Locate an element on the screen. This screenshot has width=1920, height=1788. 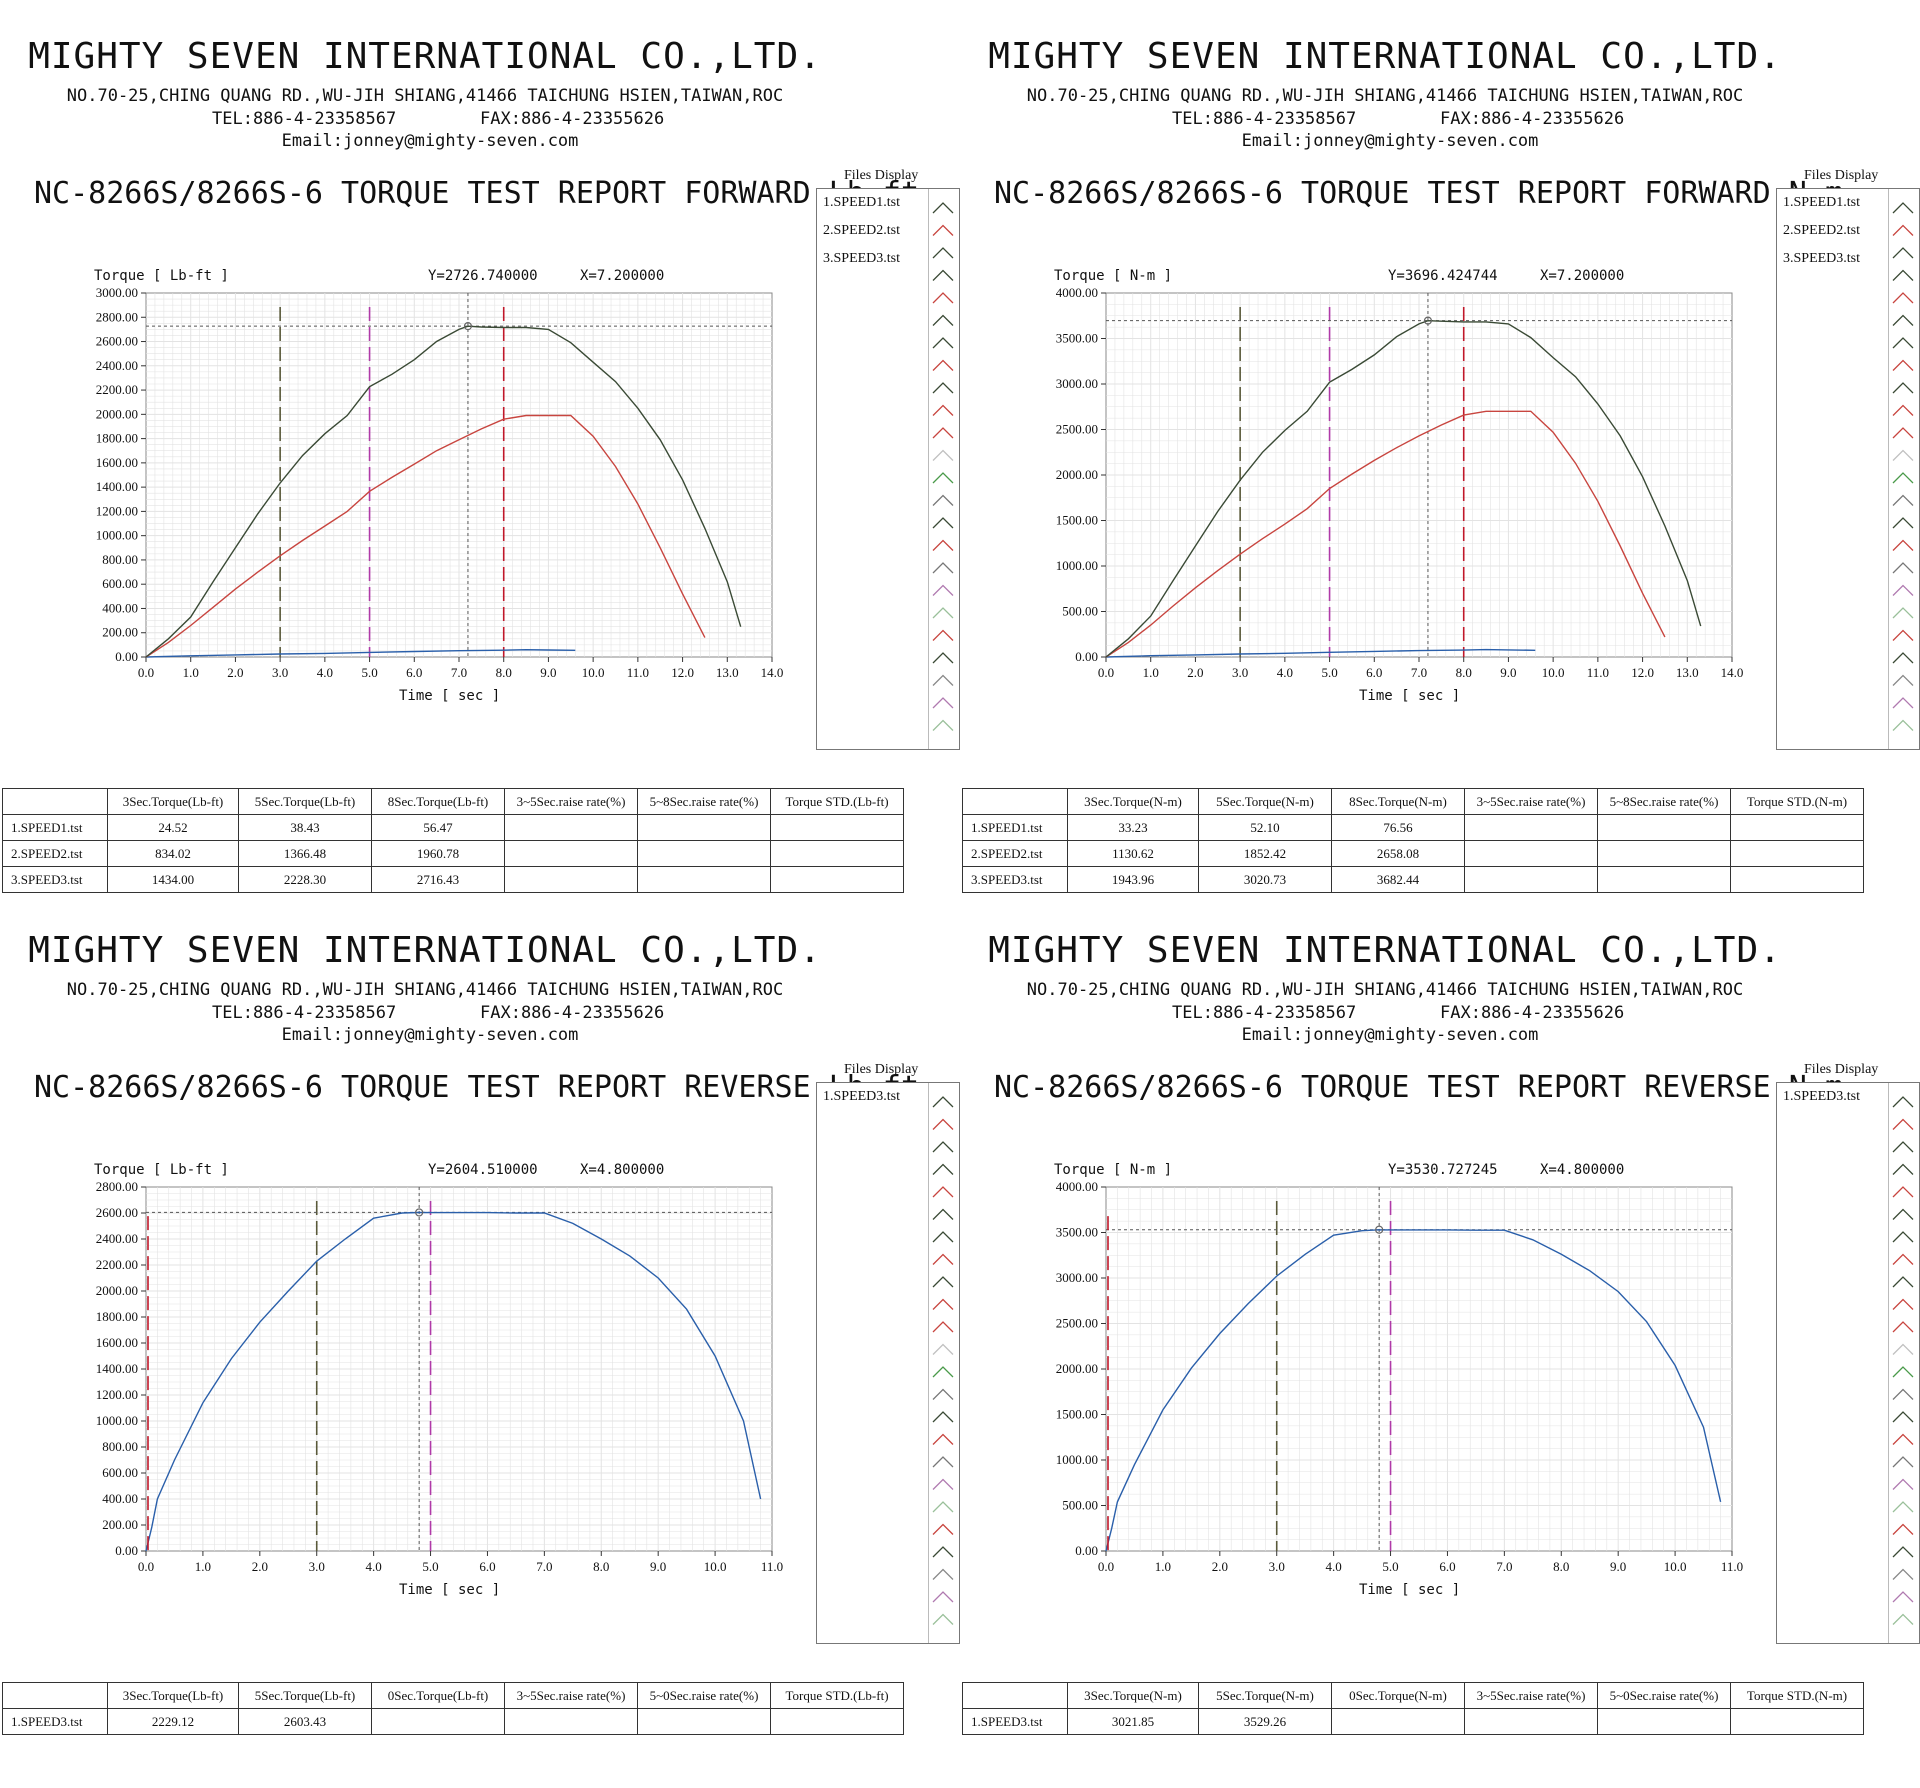
company-tel: TEL:886-4-23358567 is located at coordinates (1264, 119).